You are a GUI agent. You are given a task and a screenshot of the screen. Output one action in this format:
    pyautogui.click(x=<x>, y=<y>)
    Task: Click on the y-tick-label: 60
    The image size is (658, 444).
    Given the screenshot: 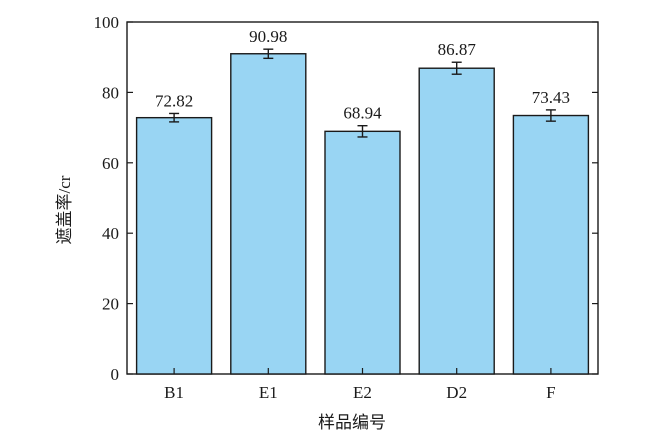 What is the action you would take?
    pyautogui.click(x=110, y=163)
    